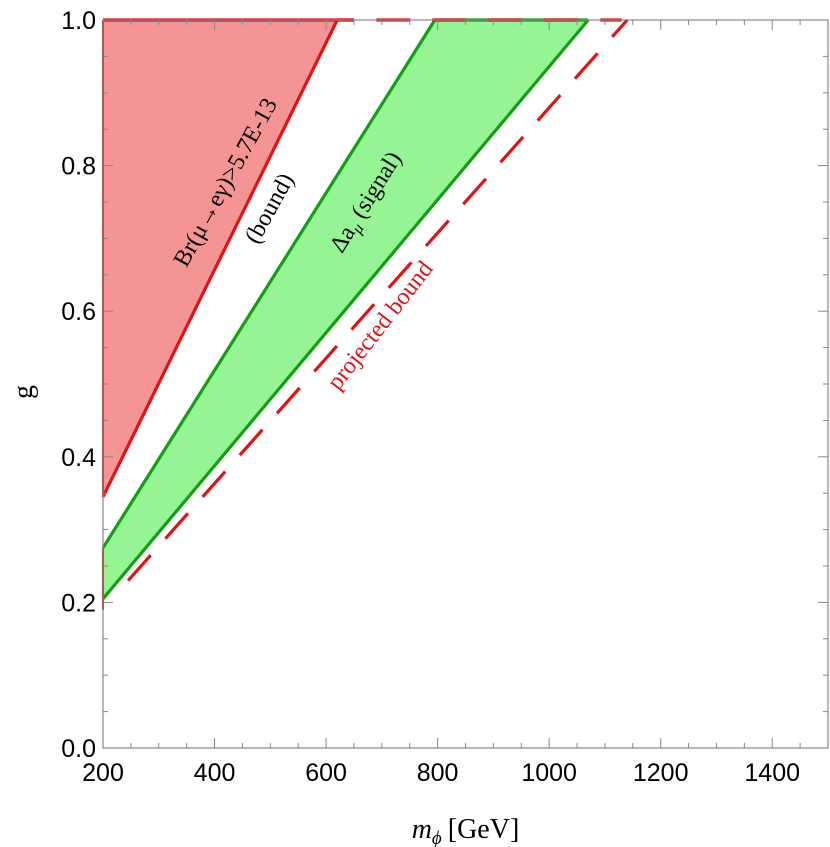 The image size is (830, 847). I want to click on x-axis-title: mϕ [GeV], so click(466, 830).